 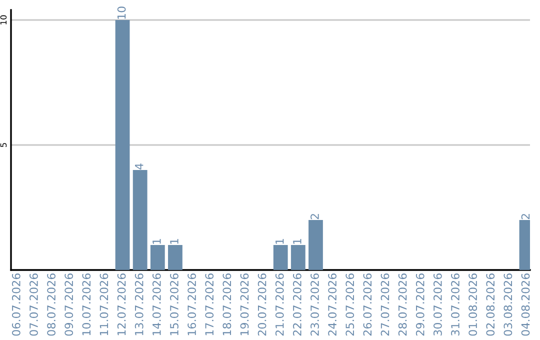 What do you see at coordinates (174, 304) in the screenshot?
I see `x-tick-label: 15.07.2026` at bounding box center [174, 304].